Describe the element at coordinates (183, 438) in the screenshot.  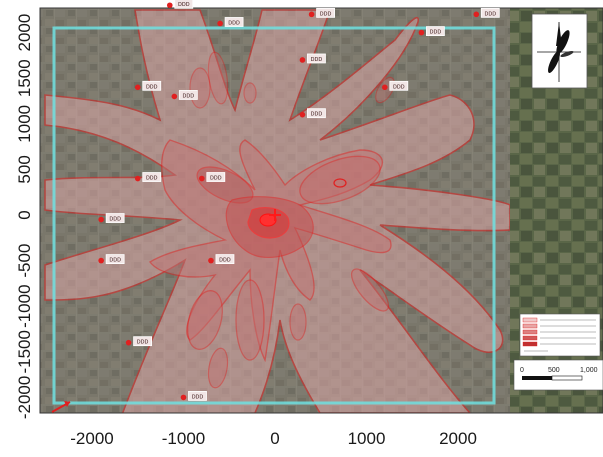
I see `x-tick-label: -1000` at that location.